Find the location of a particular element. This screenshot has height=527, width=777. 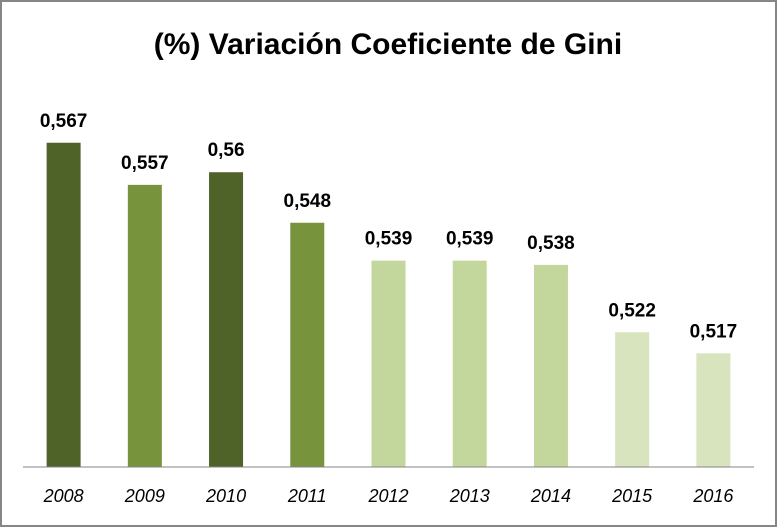

value-label: 0,522 is located at coordinates (632, 310).